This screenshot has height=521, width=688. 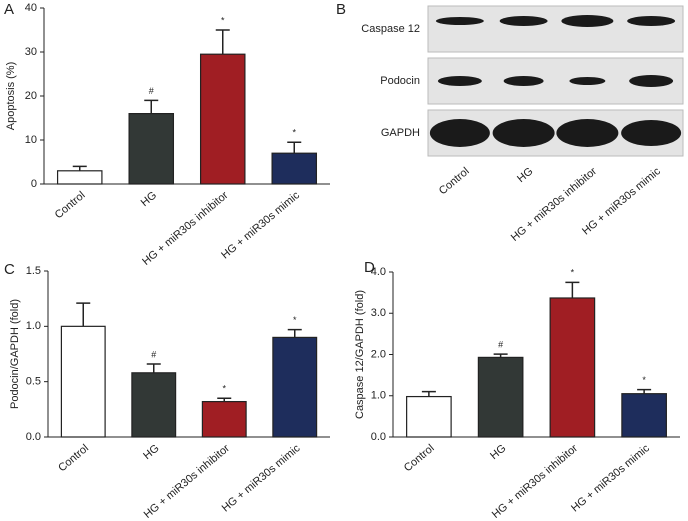 What do you see at coordinates (360, 354) in the screenshot?
I see `y-axis-label: Caspase 12/GAPDH (fold)` at bounding box center [360, 354].